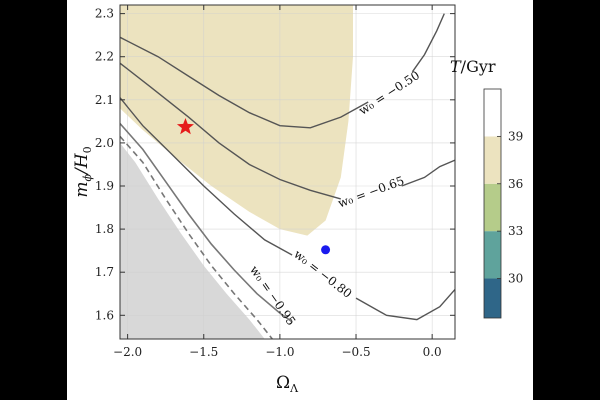 The height and width of the screenshot is (400, 600). Describe the element at coordinates (104, 272) in the screenshot. I see `y-tick-label-1: 1.7` at that location.